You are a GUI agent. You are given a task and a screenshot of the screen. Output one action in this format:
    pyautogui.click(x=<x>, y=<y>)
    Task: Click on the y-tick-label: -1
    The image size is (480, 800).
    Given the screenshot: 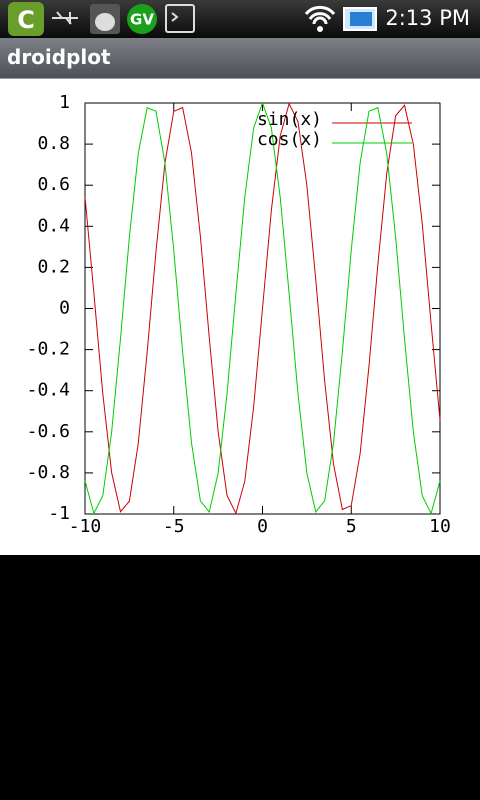 What is the action you would take?
    pyautogui.click(x=59, y=513)
    